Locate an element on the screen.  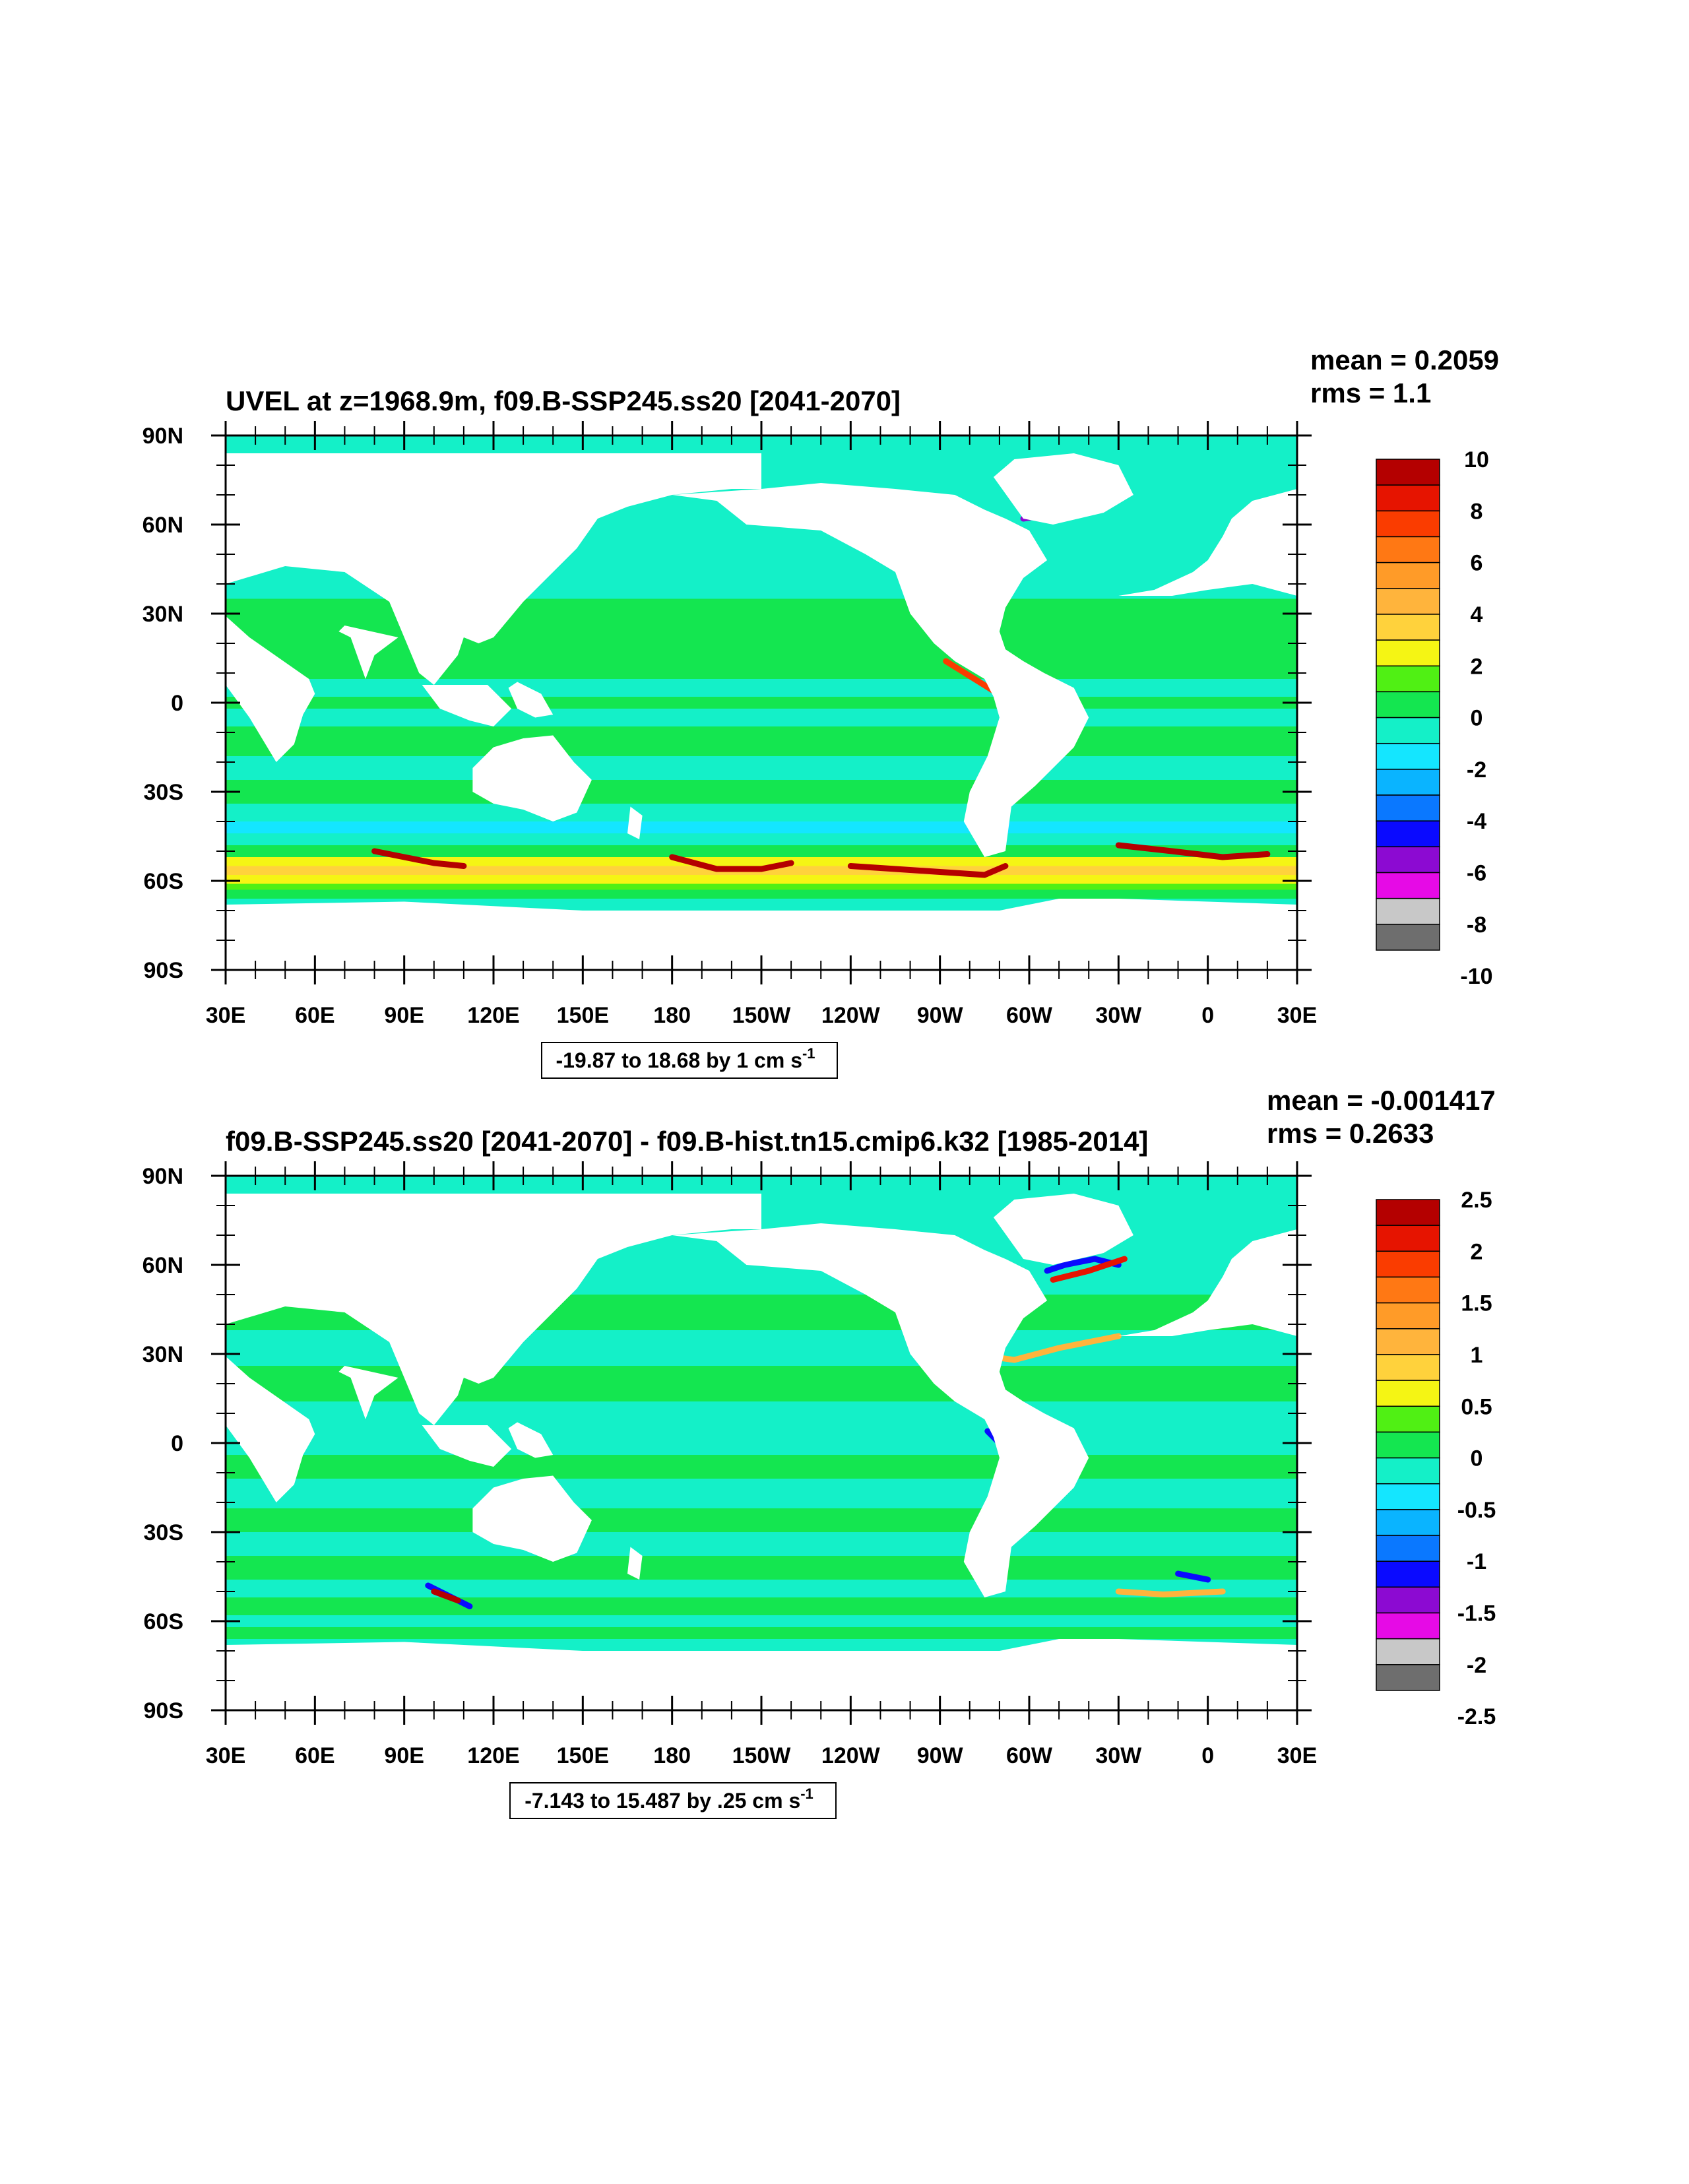
colorbar-label: 0.5 is located at coordinates (1477, 1406).